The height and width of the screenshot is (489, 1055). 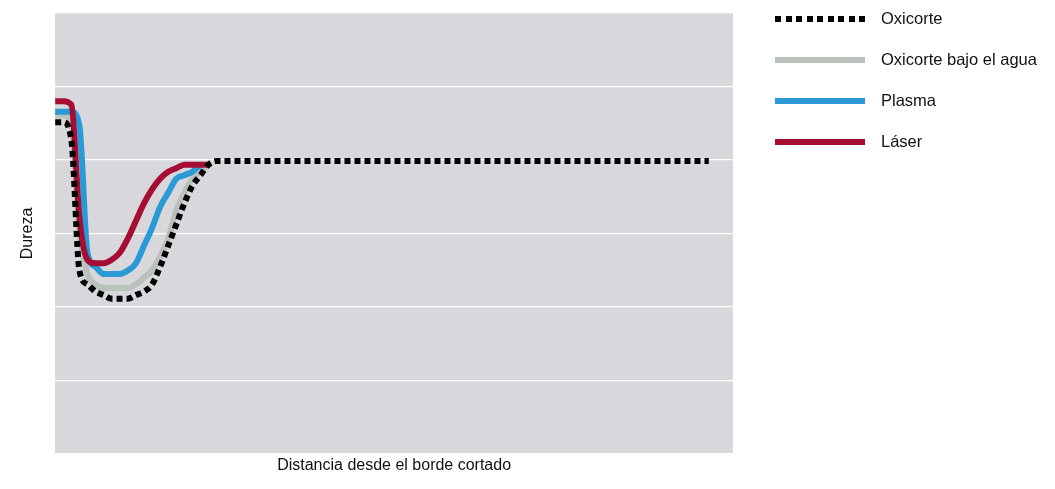 What do you see at coordinates (394, 464) in the screenshot?
I see `x-axis-title: Distancia desde el borde cortado` at bounding box center [394, 464].